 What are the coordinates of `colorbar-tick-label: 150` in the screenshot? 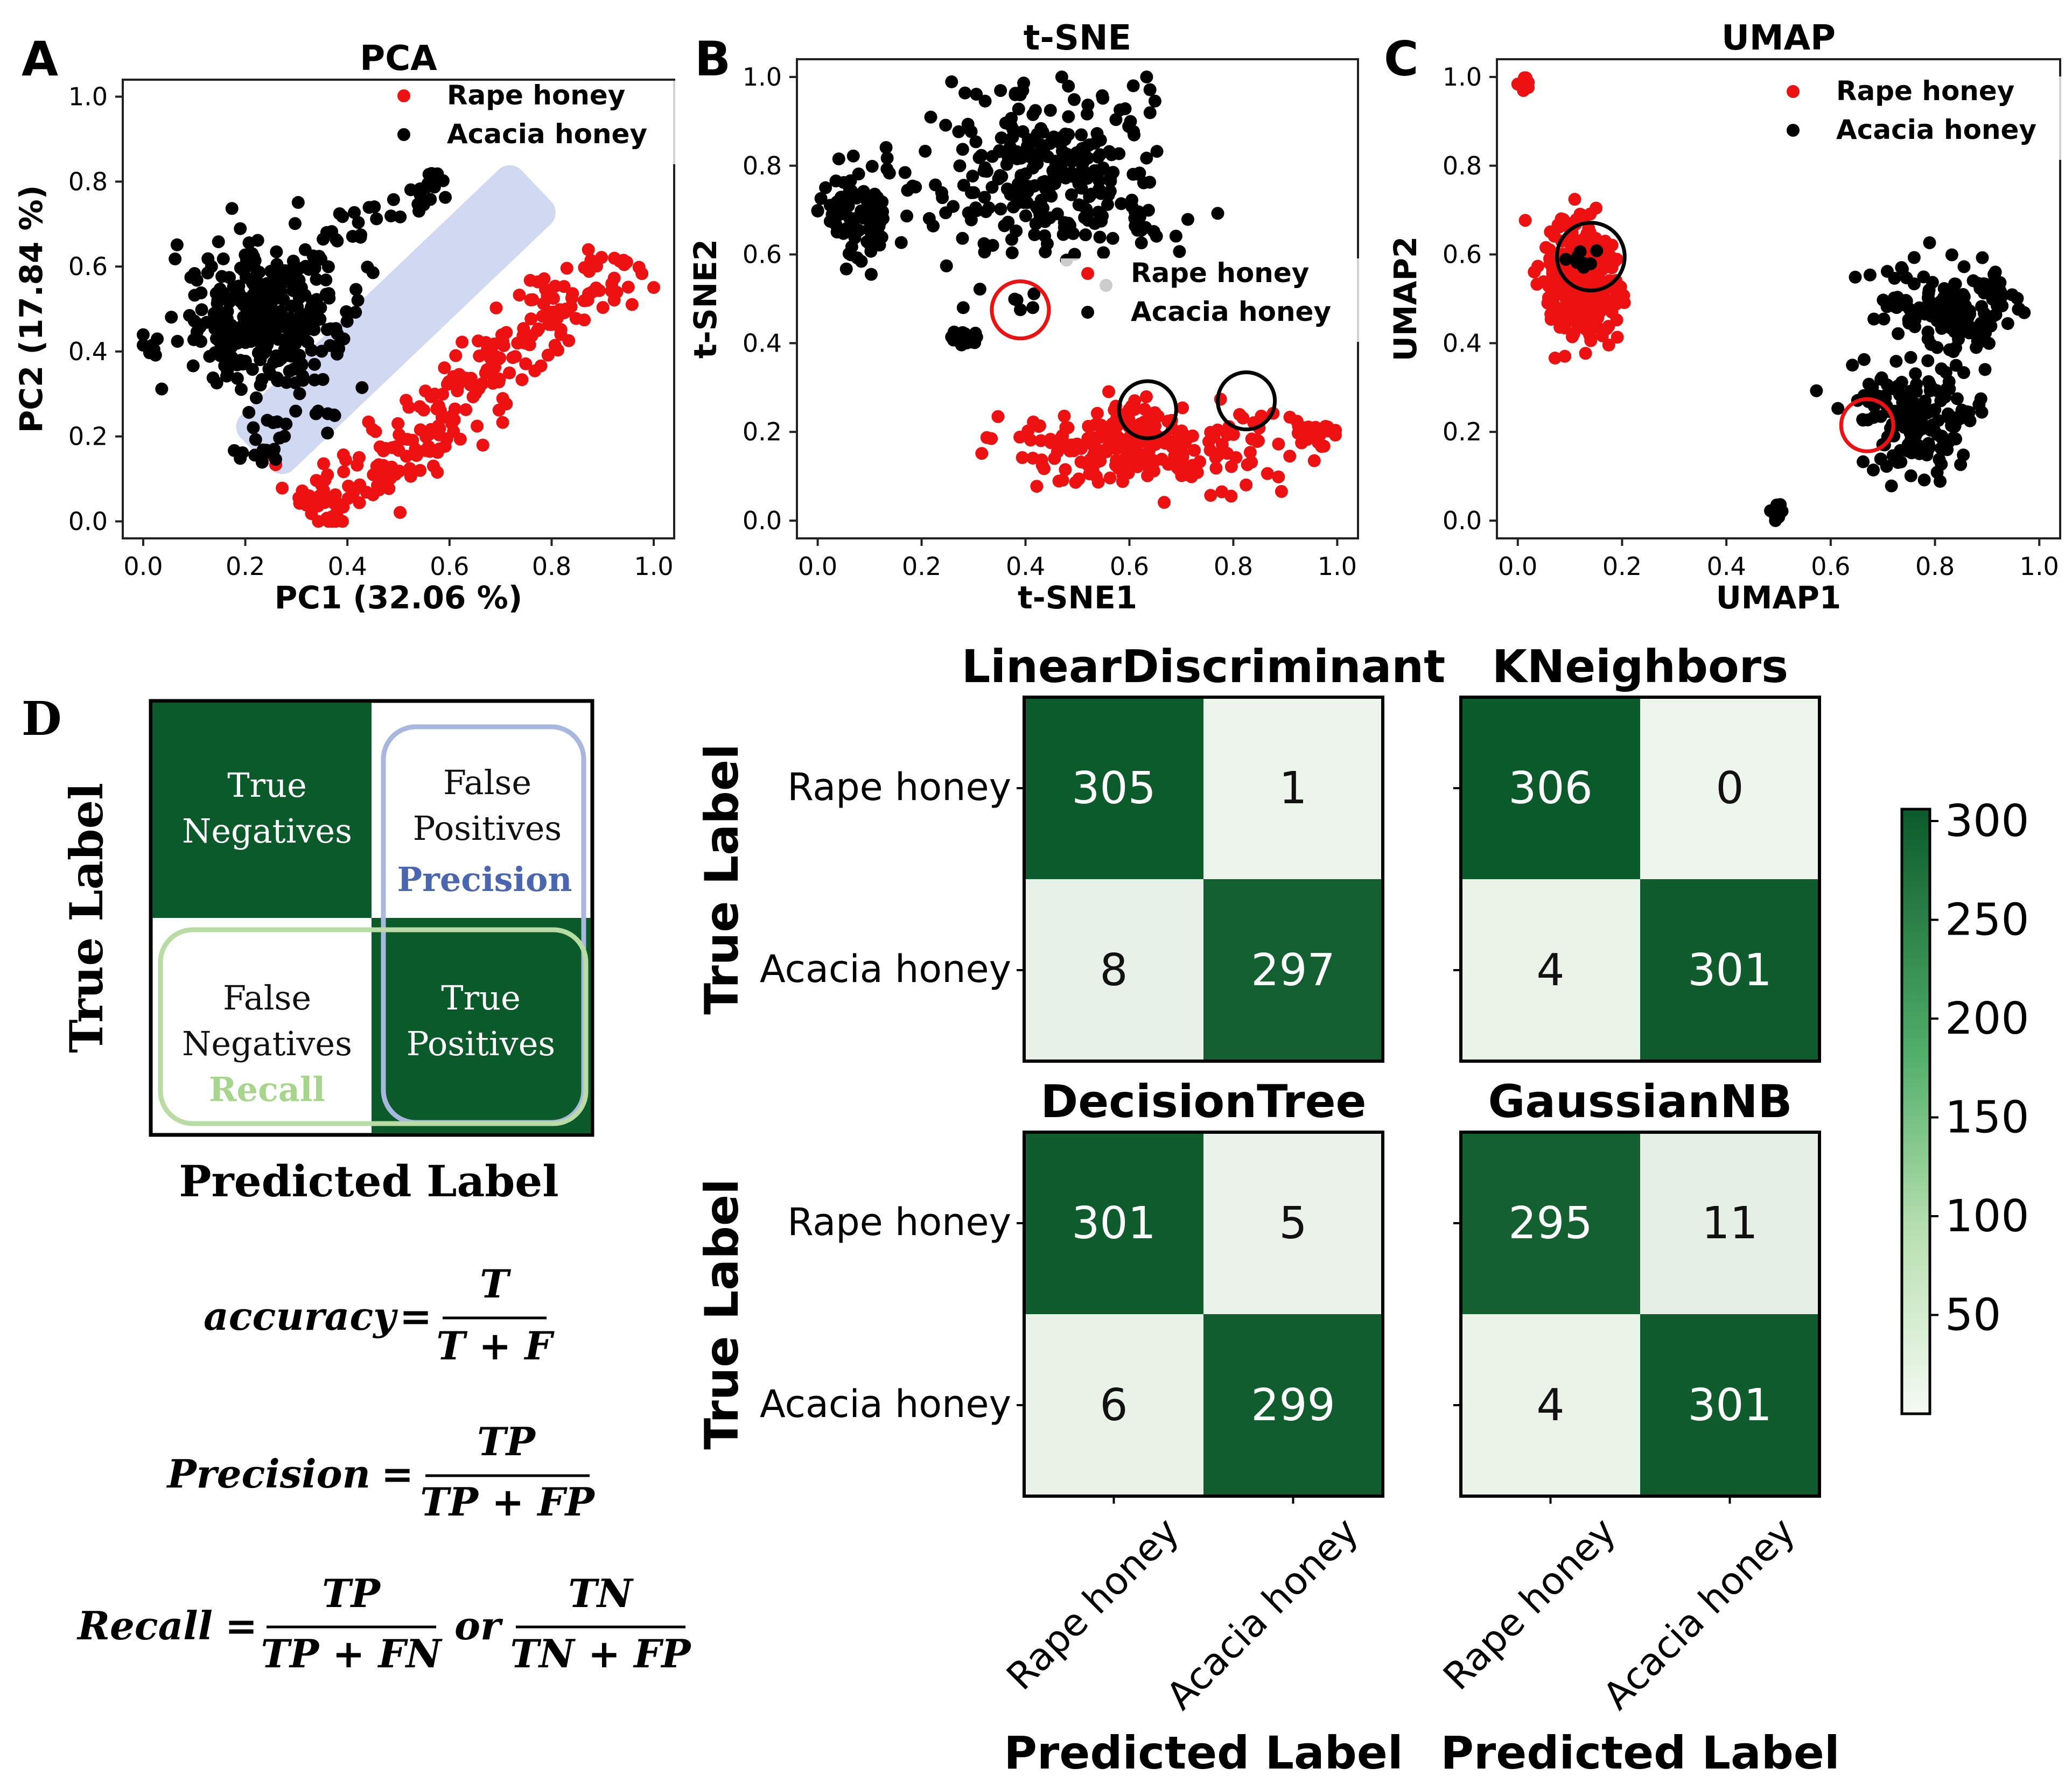 It's located at (1987, 1117).